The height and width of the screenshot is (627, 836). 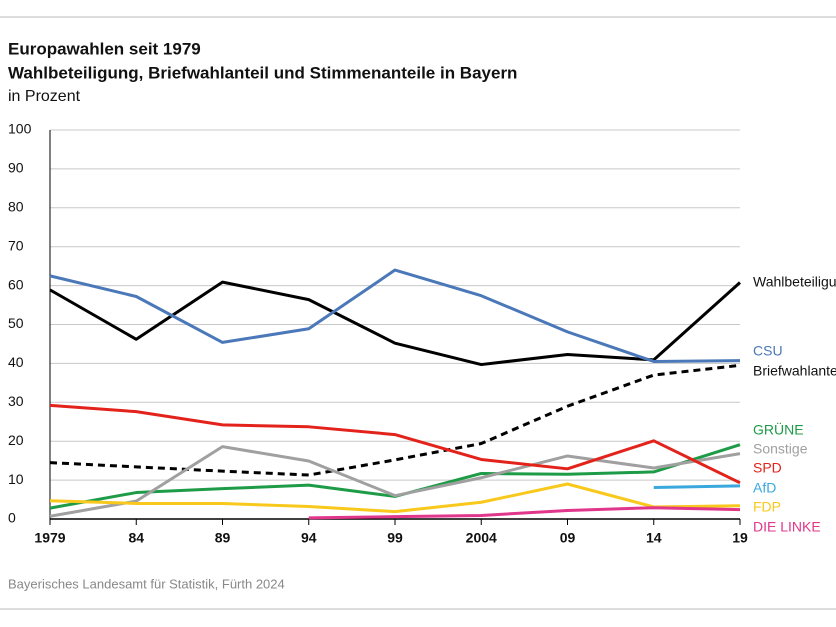 What do you see at coordinates (136, 538) in the screenshot?
I see `x-tick-label: 84` at bounding box center [136, 538].